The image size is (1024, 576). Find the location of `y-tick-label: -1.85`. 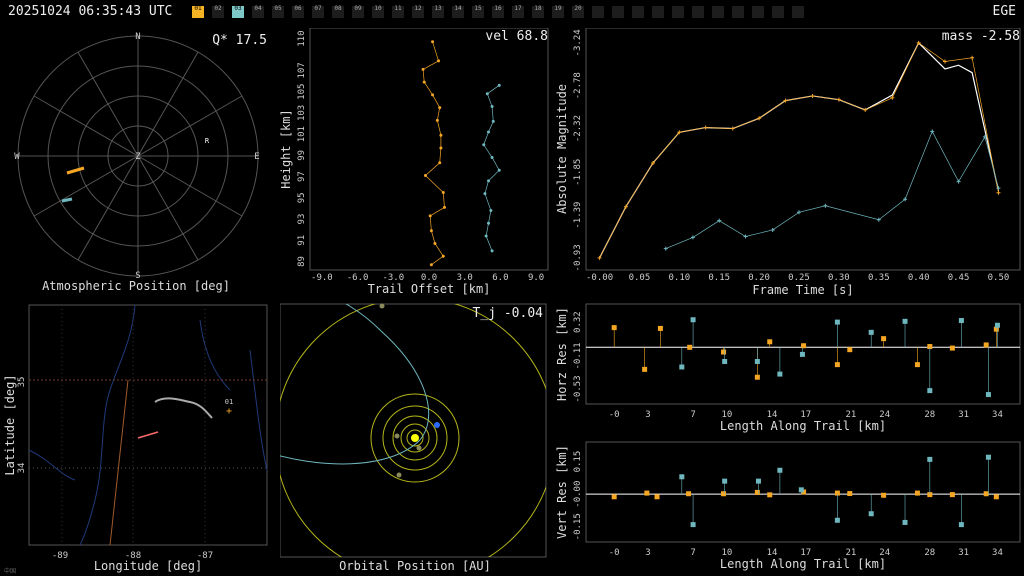

y-tick-label: -1.85 is located at coordinates (578, 172).